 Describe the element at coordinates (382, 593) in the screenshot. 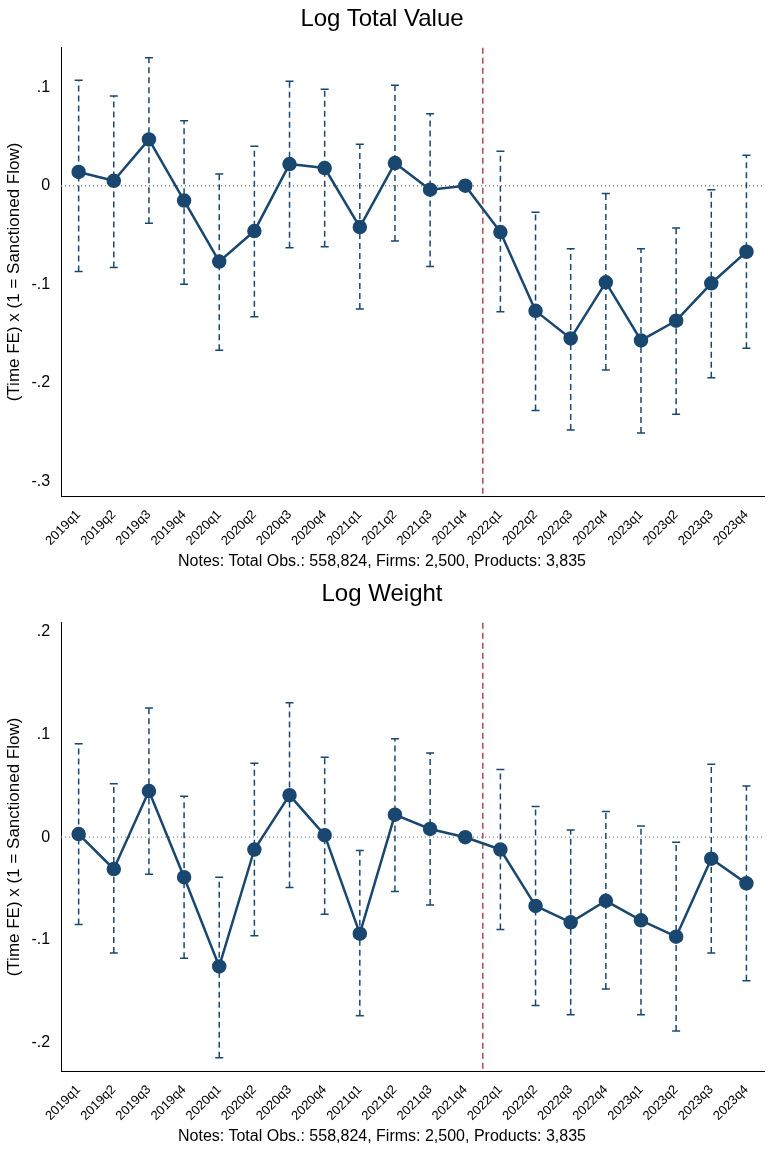

I see `chart-title: Log Weight` at that location.